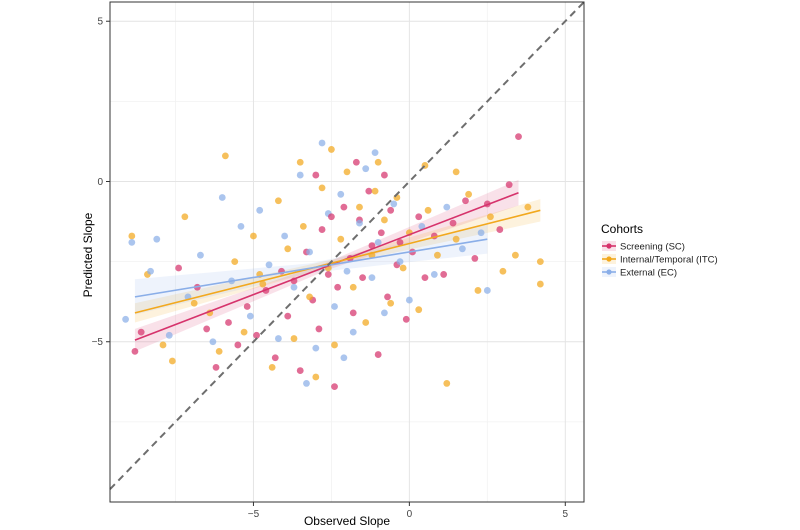 This screenshot has height=530, width=800. I want to click on y-tick-labels: 5 0 −5, so click(98, 183).